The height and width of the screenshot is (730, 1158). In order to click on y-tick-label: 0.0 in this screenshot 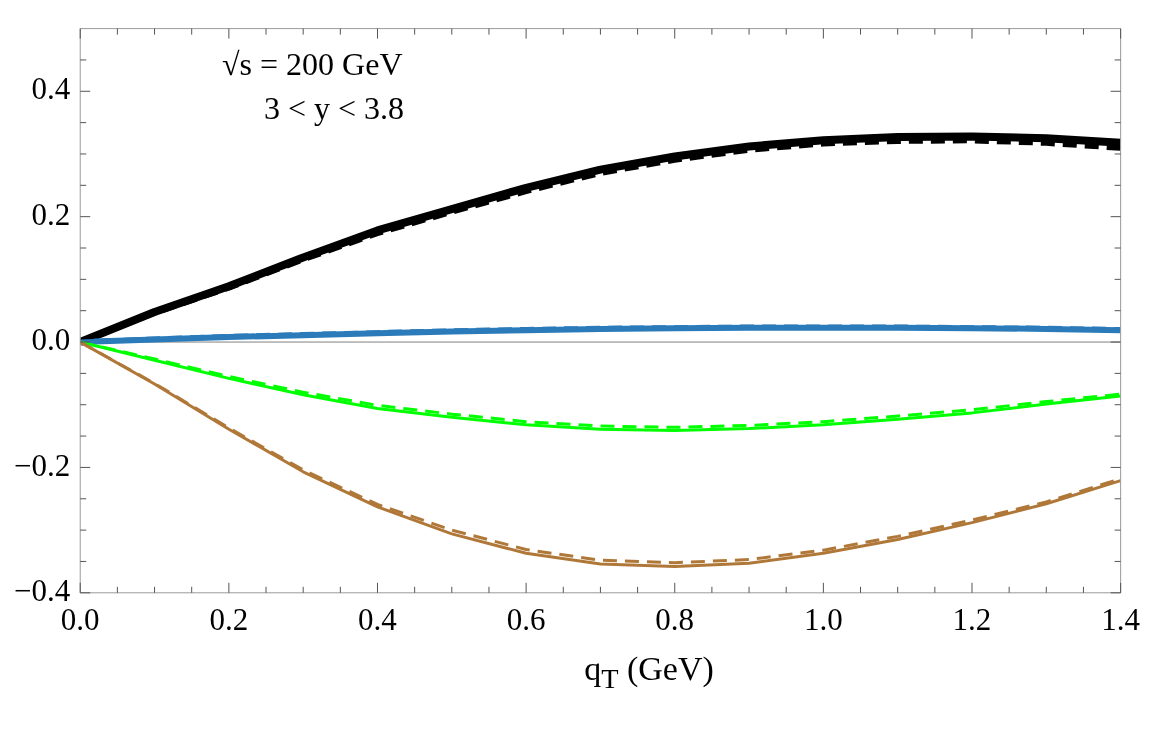, I will do `click(51, 340)`.